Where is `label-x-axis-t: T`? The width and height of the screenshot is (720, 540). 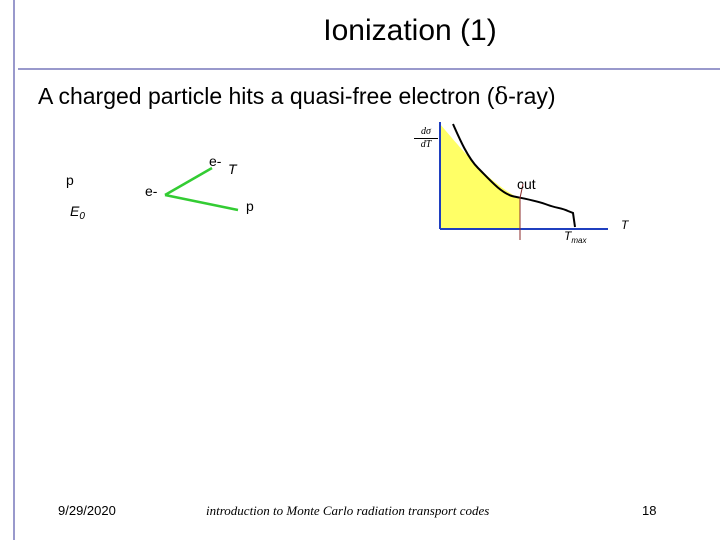 label-x-axis-t: T is located at coordinates (625, 225).